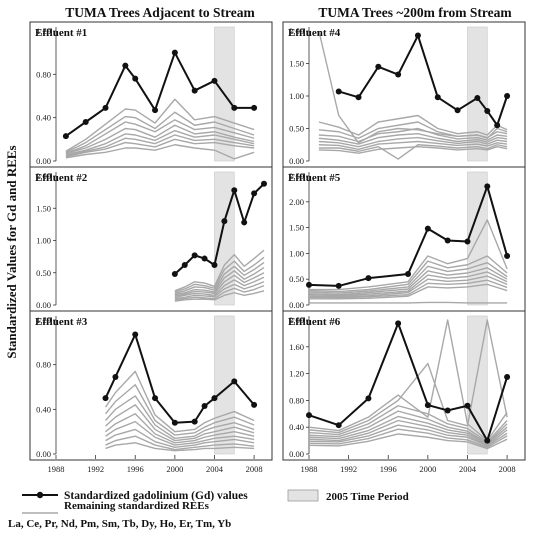 The height and width of the screenshot is (537, 550). I want to click on x-tick-label: 1996, so click(388, 469).